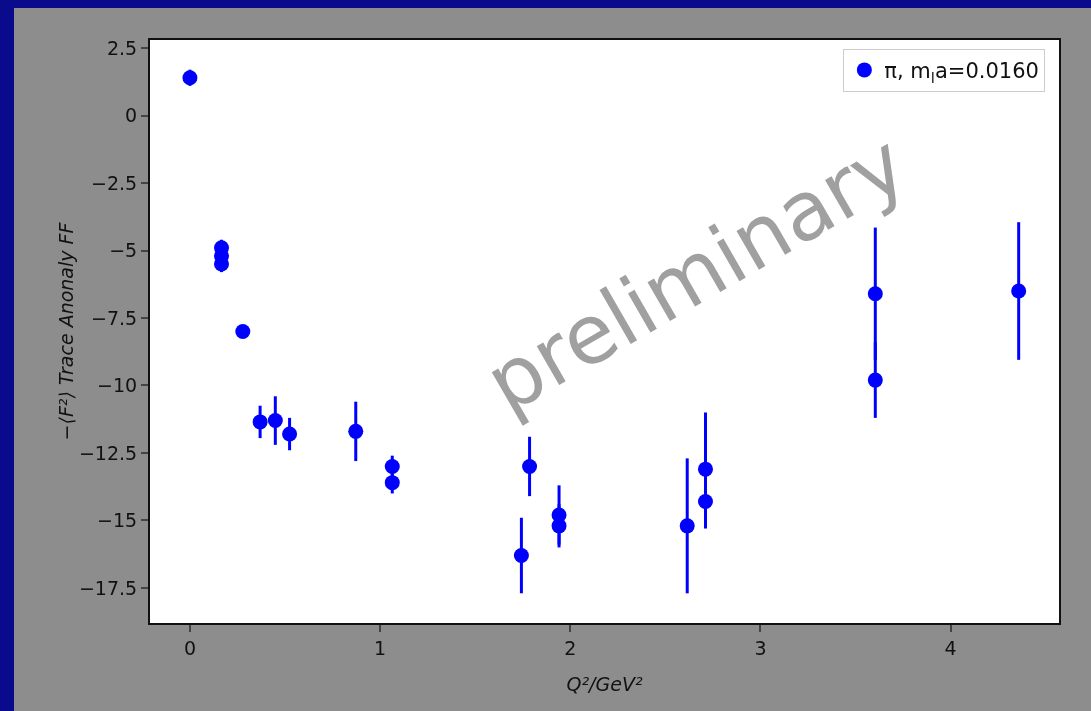 The image size is (1091, 711). Describe the element at coordinates (123, 250) in the screenshot. I see `y-tick-label: −5` at that location.